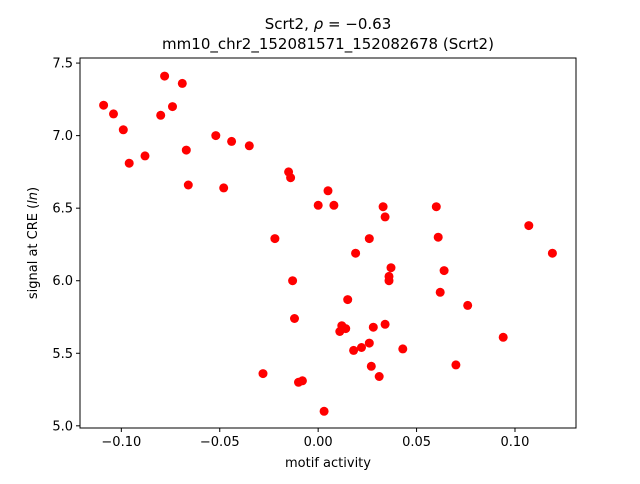 The image size is (640, 484). What do you see at coordinates (121, 442) in the screenshot?
I see `x-tick-label: −0.10` at bounding box center [121, 442].